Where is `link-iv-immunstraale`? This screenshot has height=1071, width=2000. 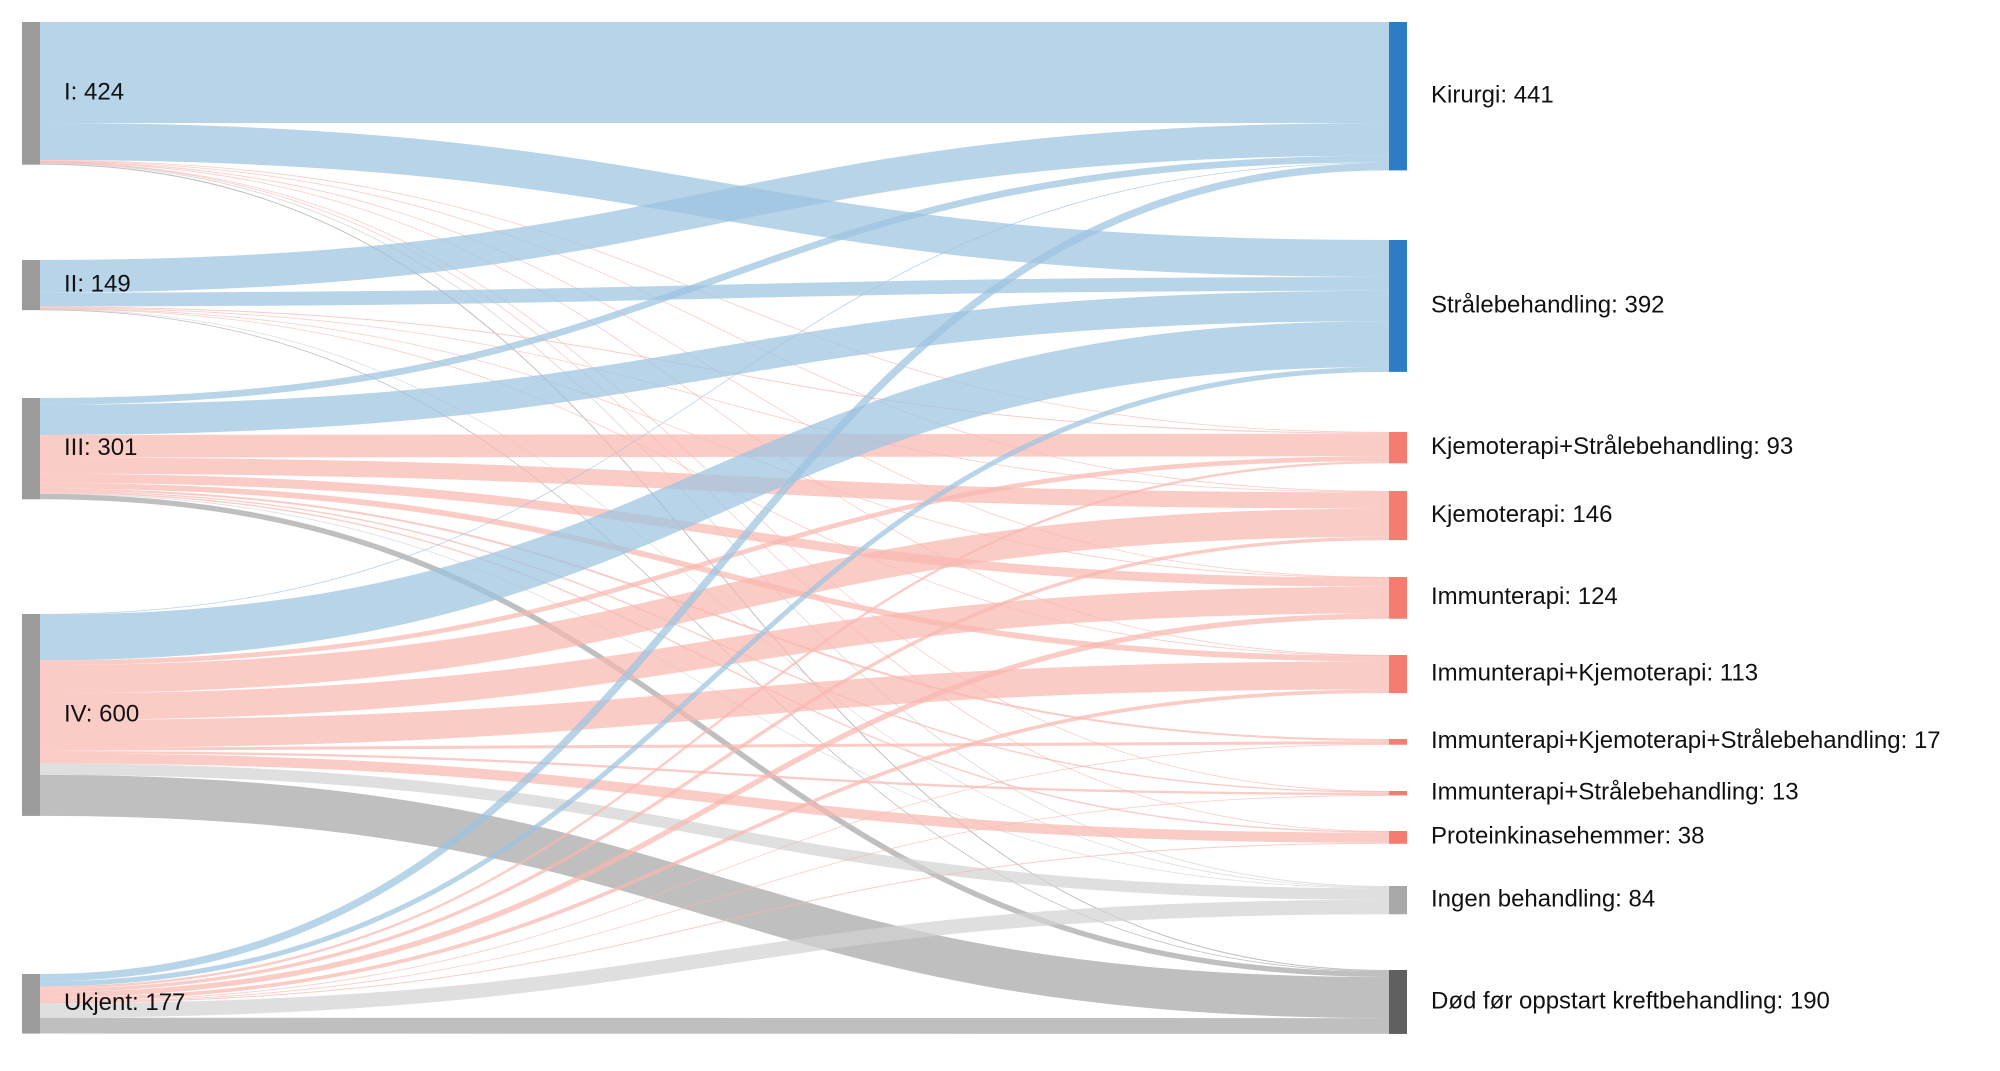
link-iv-immunstraale is located at coordinates (714, 773).